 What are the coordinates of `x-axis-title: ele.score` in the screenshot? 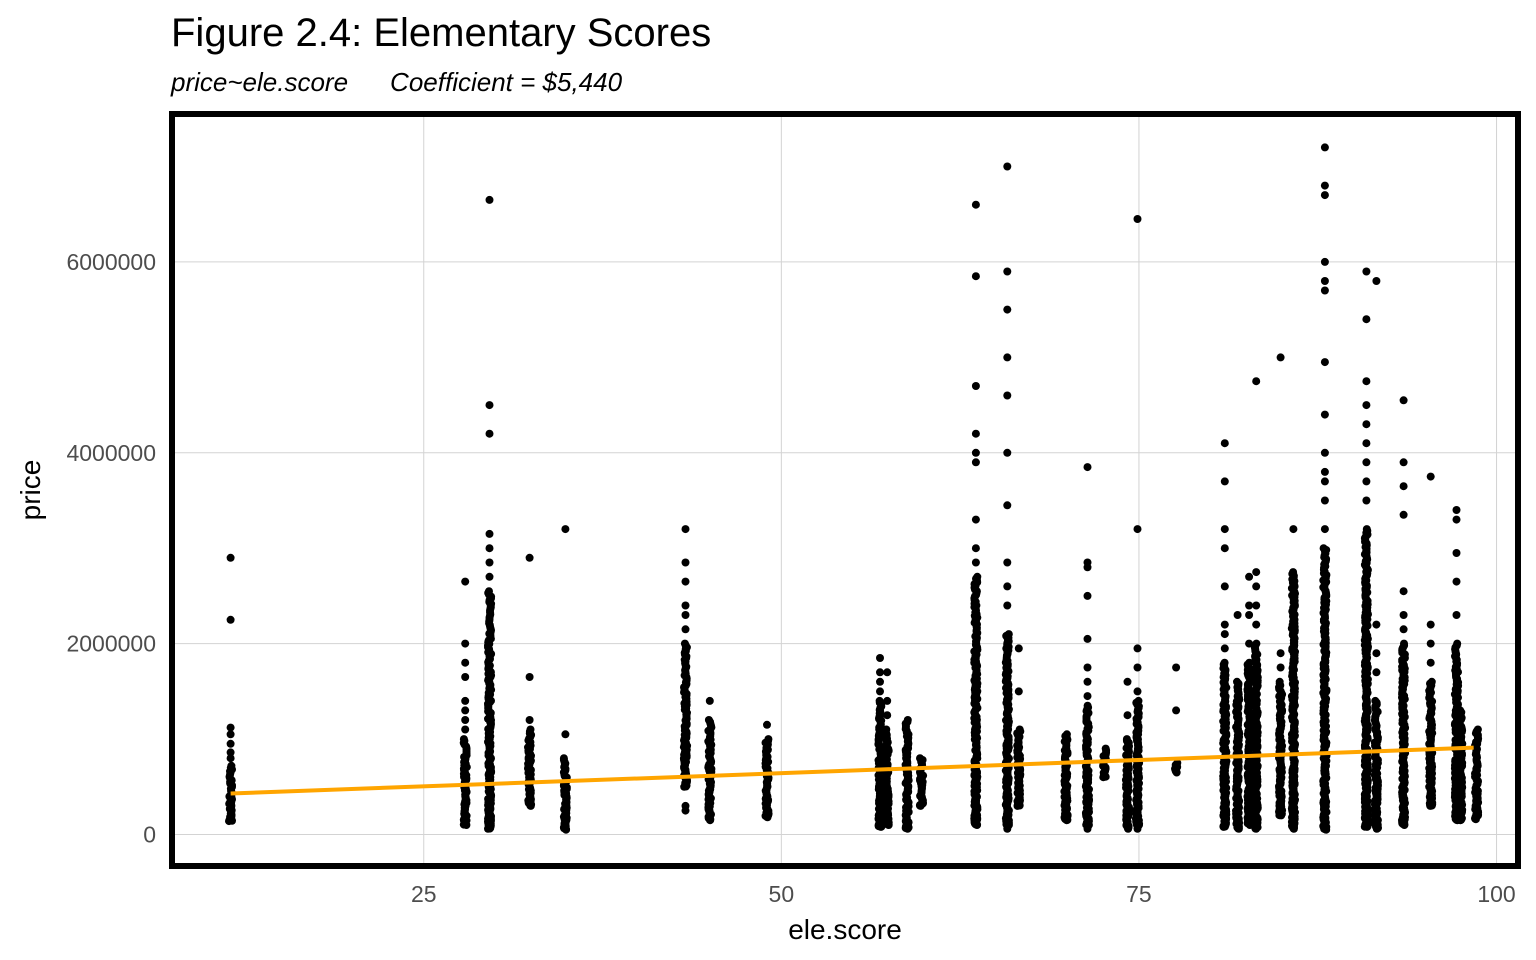 It's located at (845, 929).